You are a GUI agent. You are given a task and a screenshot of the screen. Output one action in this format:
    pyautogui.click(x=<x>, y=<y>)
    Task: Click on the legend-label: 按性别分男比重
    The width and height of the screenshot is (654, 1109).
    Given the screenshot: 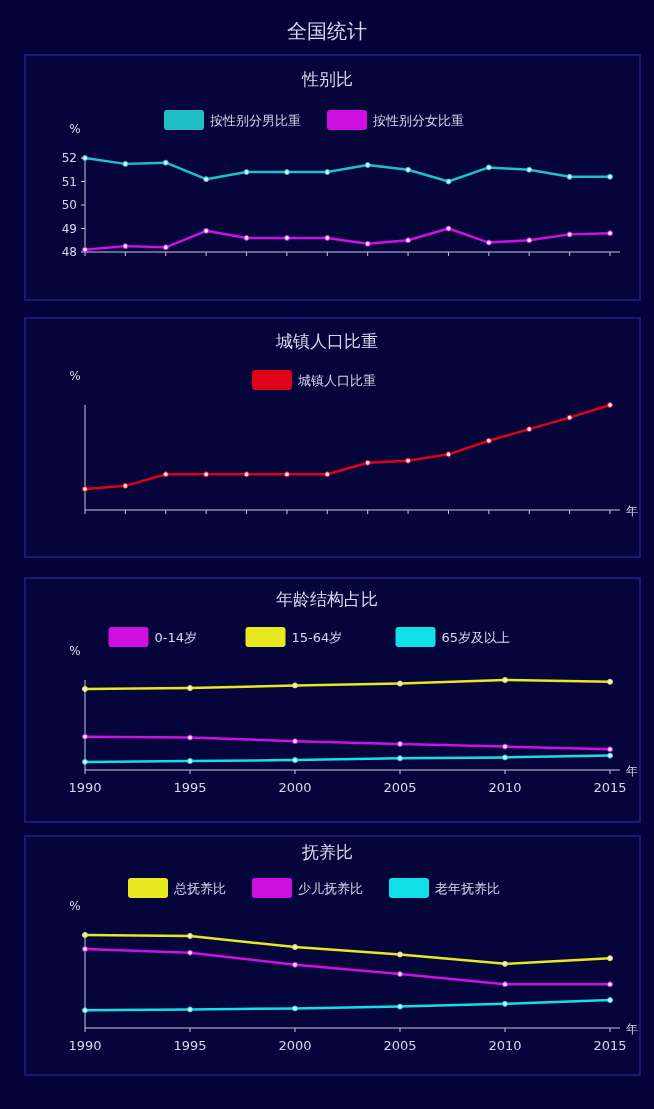 What is the action you would take?
    pyautogui.click(x=255, y=120)
    